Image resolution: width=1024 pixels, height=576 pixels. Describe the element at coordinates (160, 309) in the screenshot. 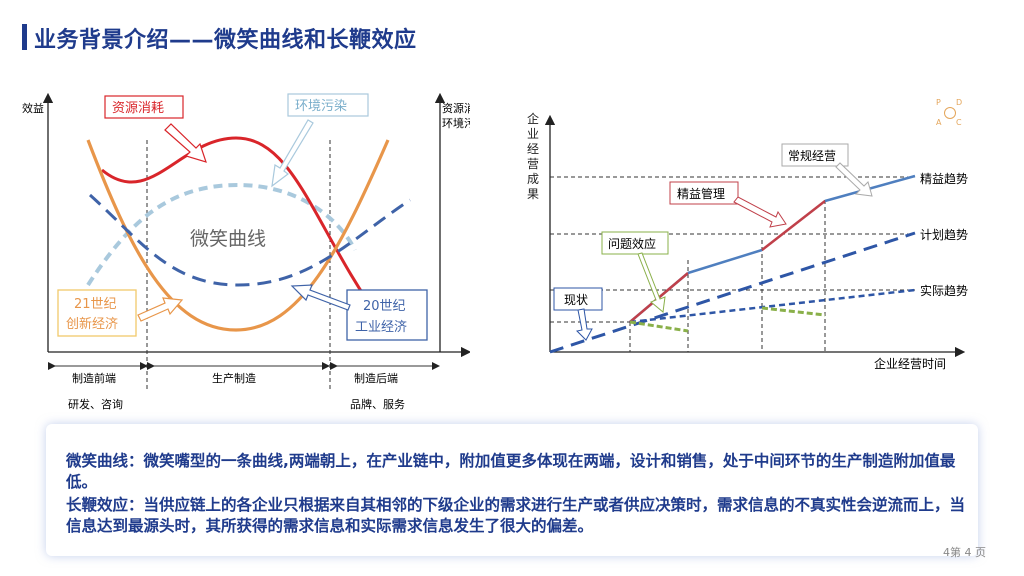

I see `box-21-arrow` at that location.